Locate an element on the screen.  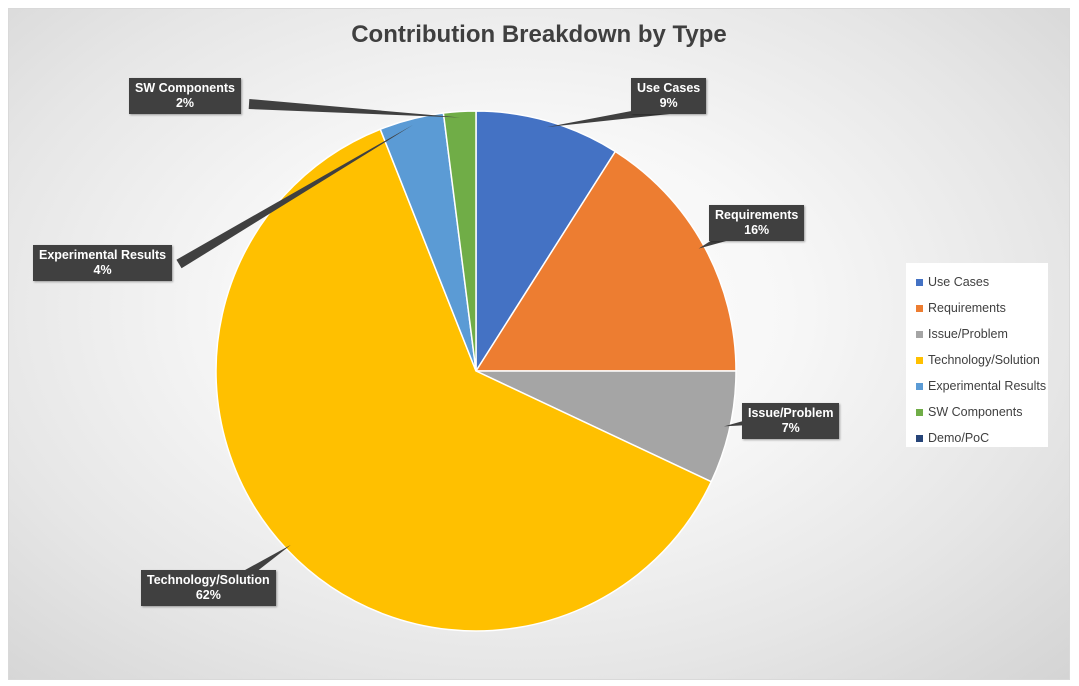
data-label-technology-solution: Technology/Solution 62% is located at coordinates (208, 588).